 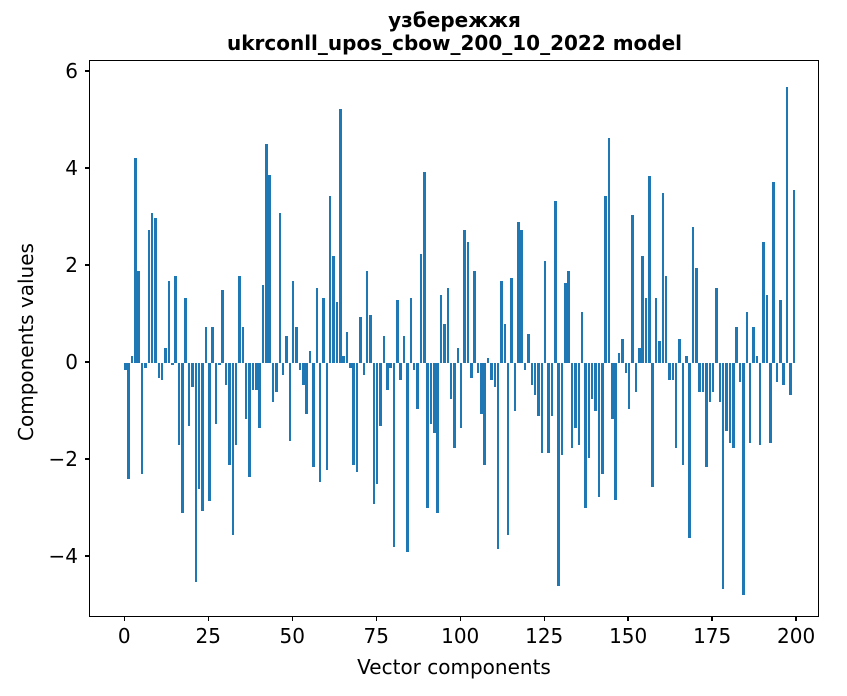 I want to click on chart-title-word: узбережжя, so click(x=454, y=20).